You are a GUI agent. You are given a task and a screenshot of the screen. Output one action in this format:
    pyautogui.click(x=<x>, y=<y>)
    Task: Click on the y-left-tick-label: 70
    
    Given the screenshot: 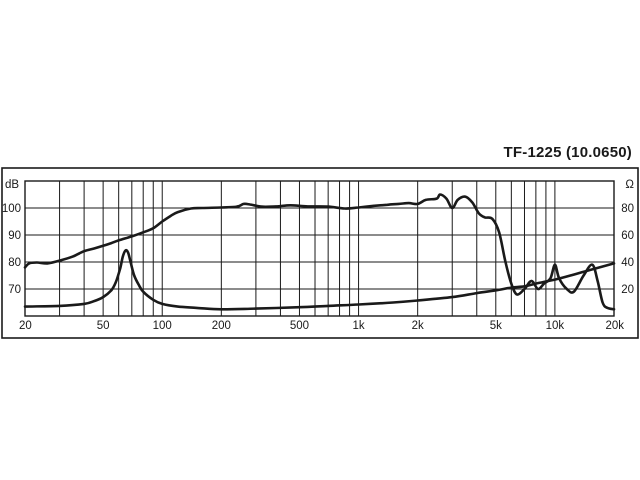 What is the action you would take?
    pyautogui.click(x=14, y=290)
    